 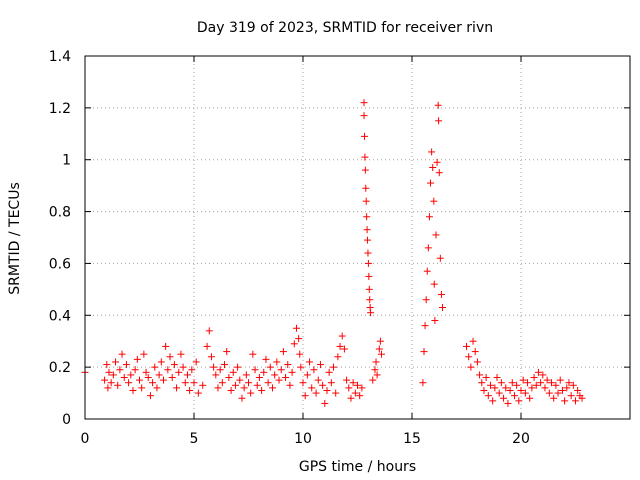 What do you see at coordinates (194, 439) in the screenshot?
I see `x-tick-label: 5` at bounding box center [194, 439].